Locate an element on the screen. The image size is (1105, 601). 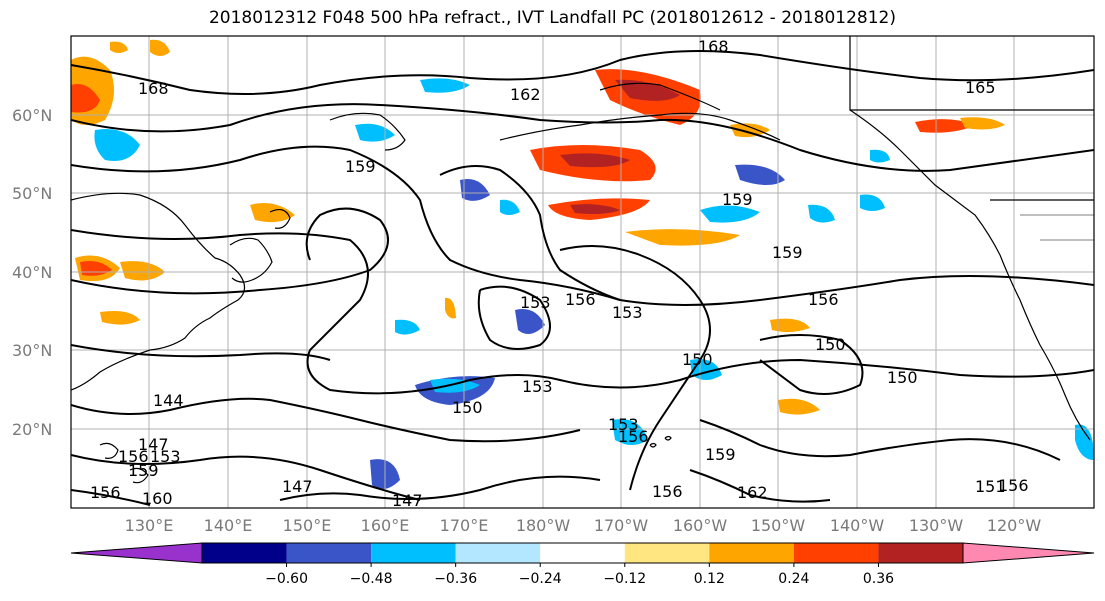
colorbar-tick-label: −0.12 is located at coordinates (624, 579).